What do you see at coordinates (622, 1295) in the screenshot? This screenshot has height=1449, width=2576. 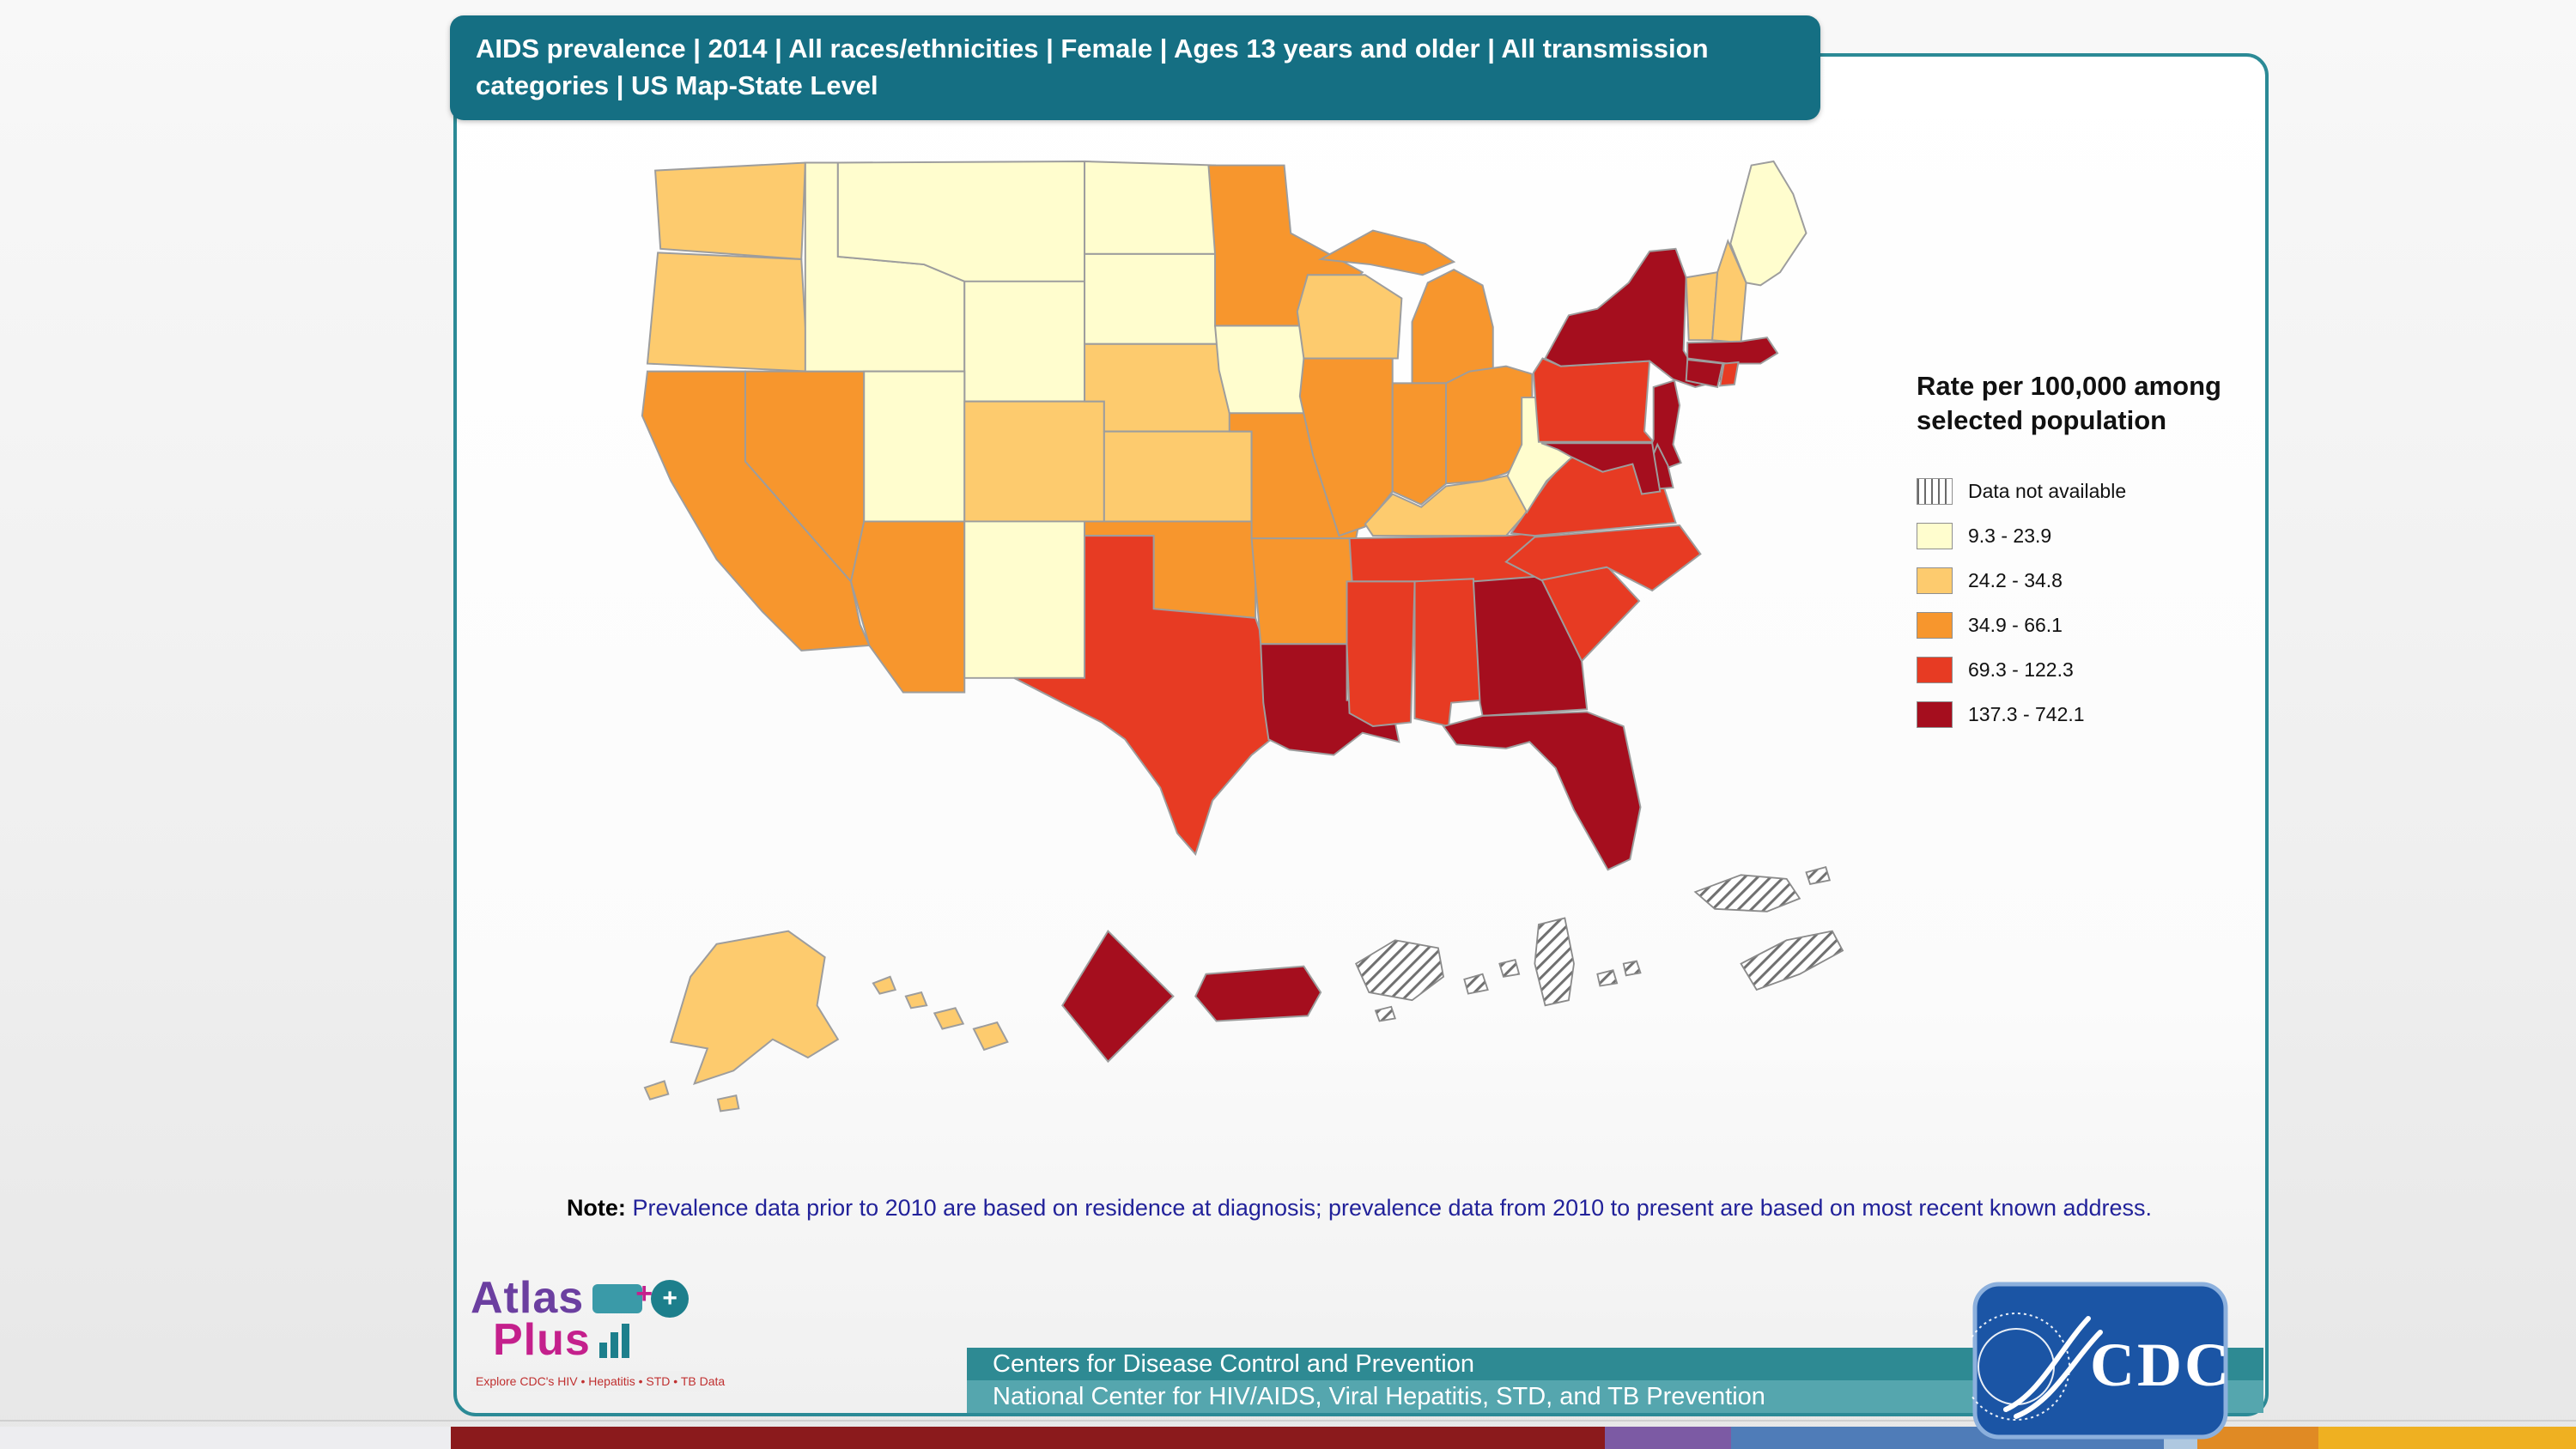 I see `atlas-chart-chip-icon` at bounding box center [622, 1295].